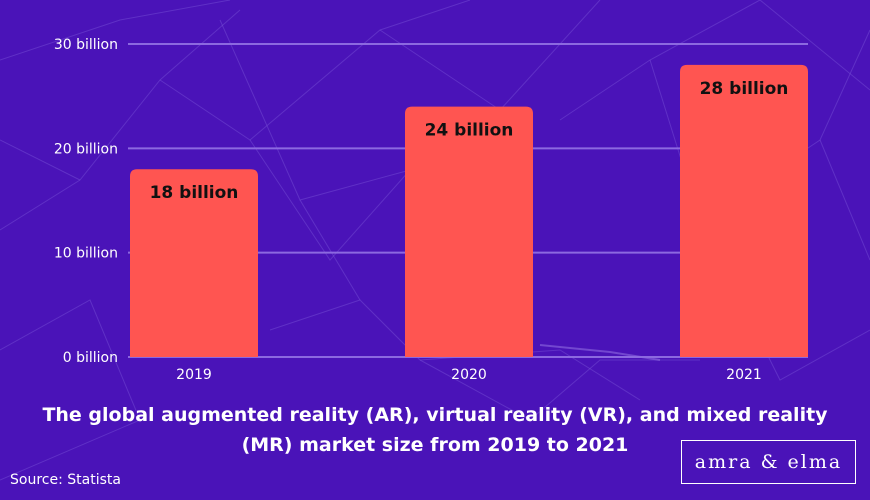  What do you see at coordinates (194, 193) in the screenshot?
I see `data-label: 18 billion` at bounding box center [194, 193].